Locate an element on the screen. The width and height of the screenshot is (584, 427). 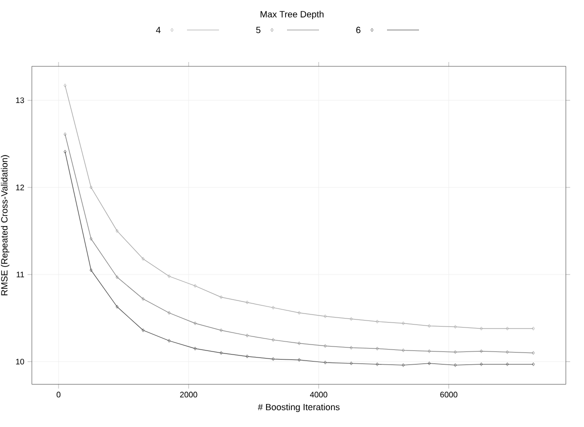
x-axis-title: # Boosting Iterations is located at coordinates (299, 408).